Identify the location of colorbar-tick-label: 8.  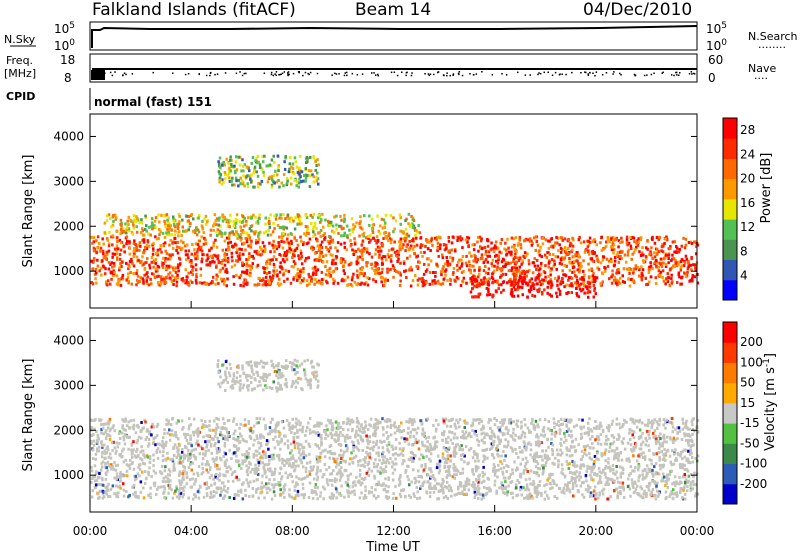
(744, 251).